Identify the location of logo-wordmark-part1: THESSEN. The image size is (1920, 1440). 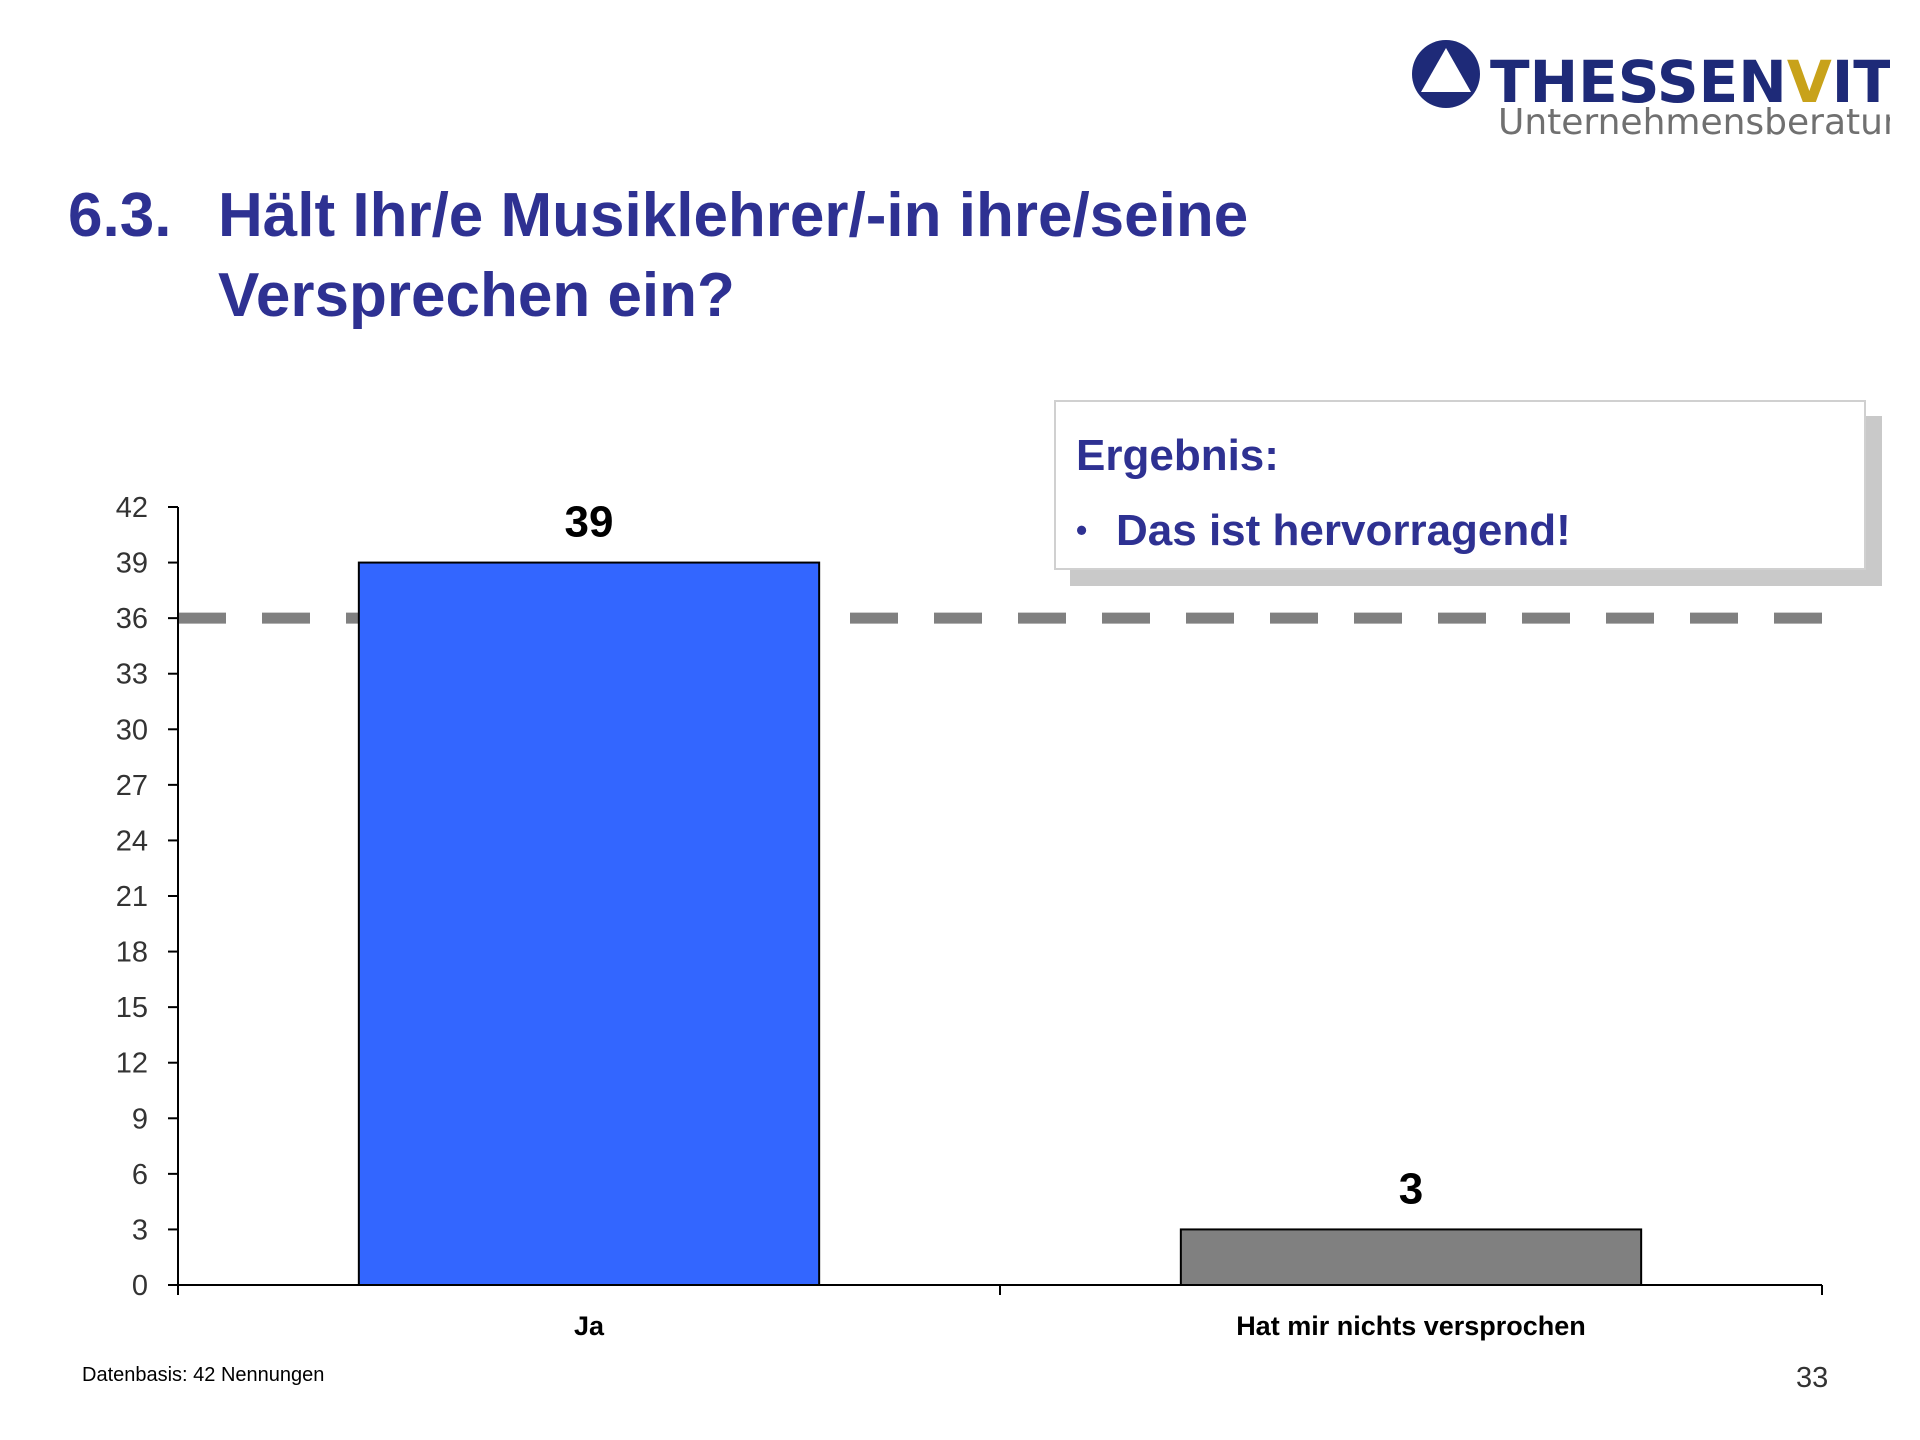
(1638, 82).